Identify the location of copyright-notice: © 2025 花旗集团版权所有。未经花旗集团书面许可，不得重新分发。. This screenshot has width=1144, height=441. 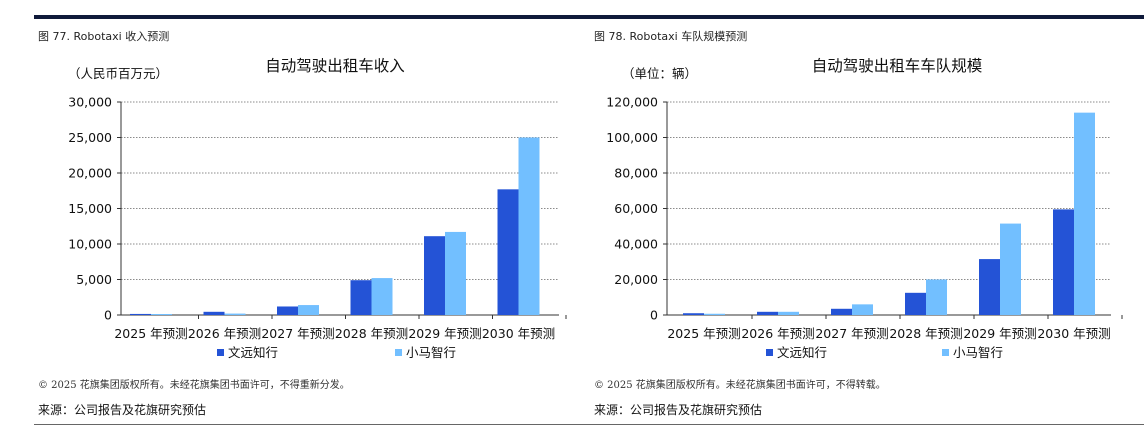
(194, 385).